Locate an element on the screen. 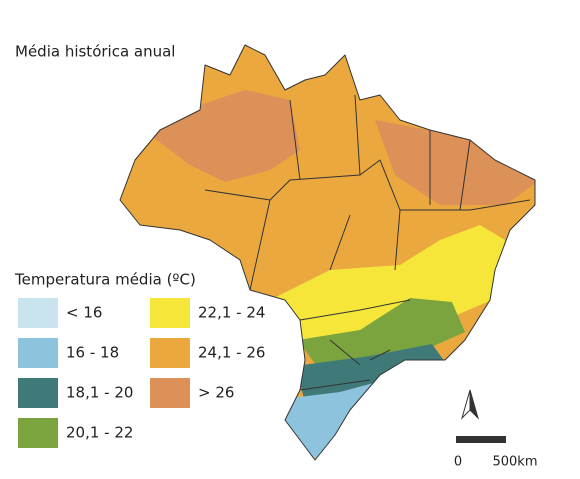  north-arrow is located at coordinates (470, 404).